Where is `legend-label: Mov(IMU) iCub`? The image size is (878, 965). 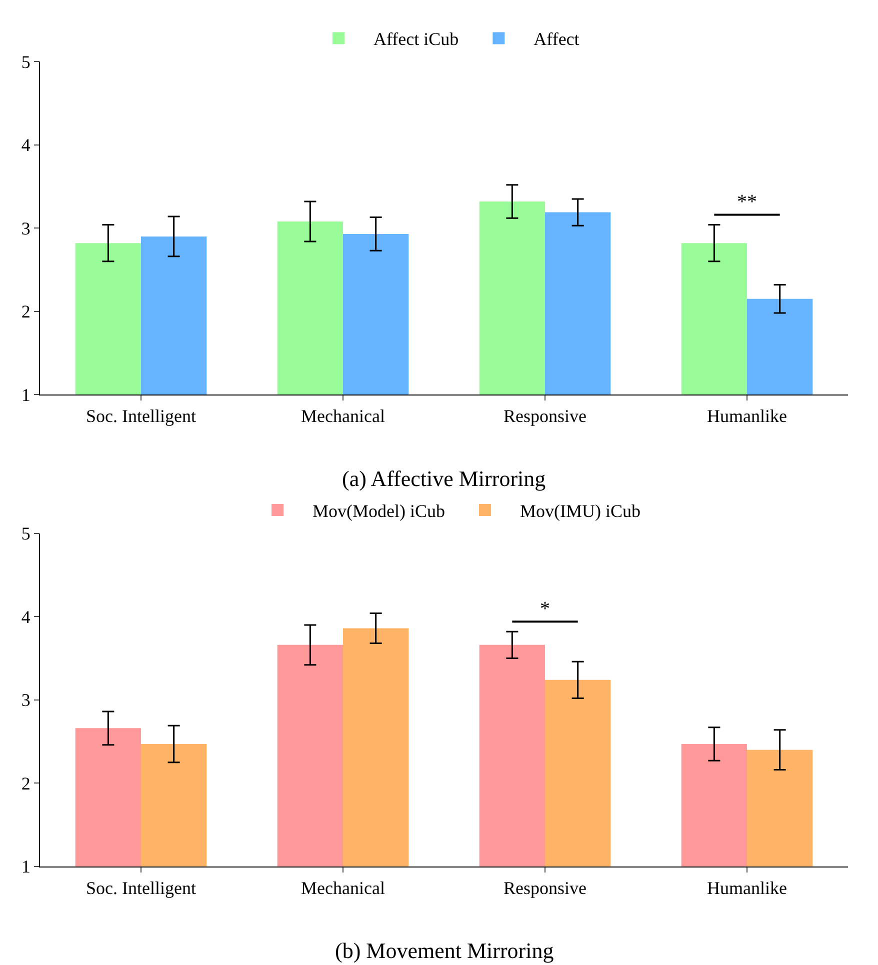 legend-label: Mov(IMU) iCub is located at coordinates (580, 510).